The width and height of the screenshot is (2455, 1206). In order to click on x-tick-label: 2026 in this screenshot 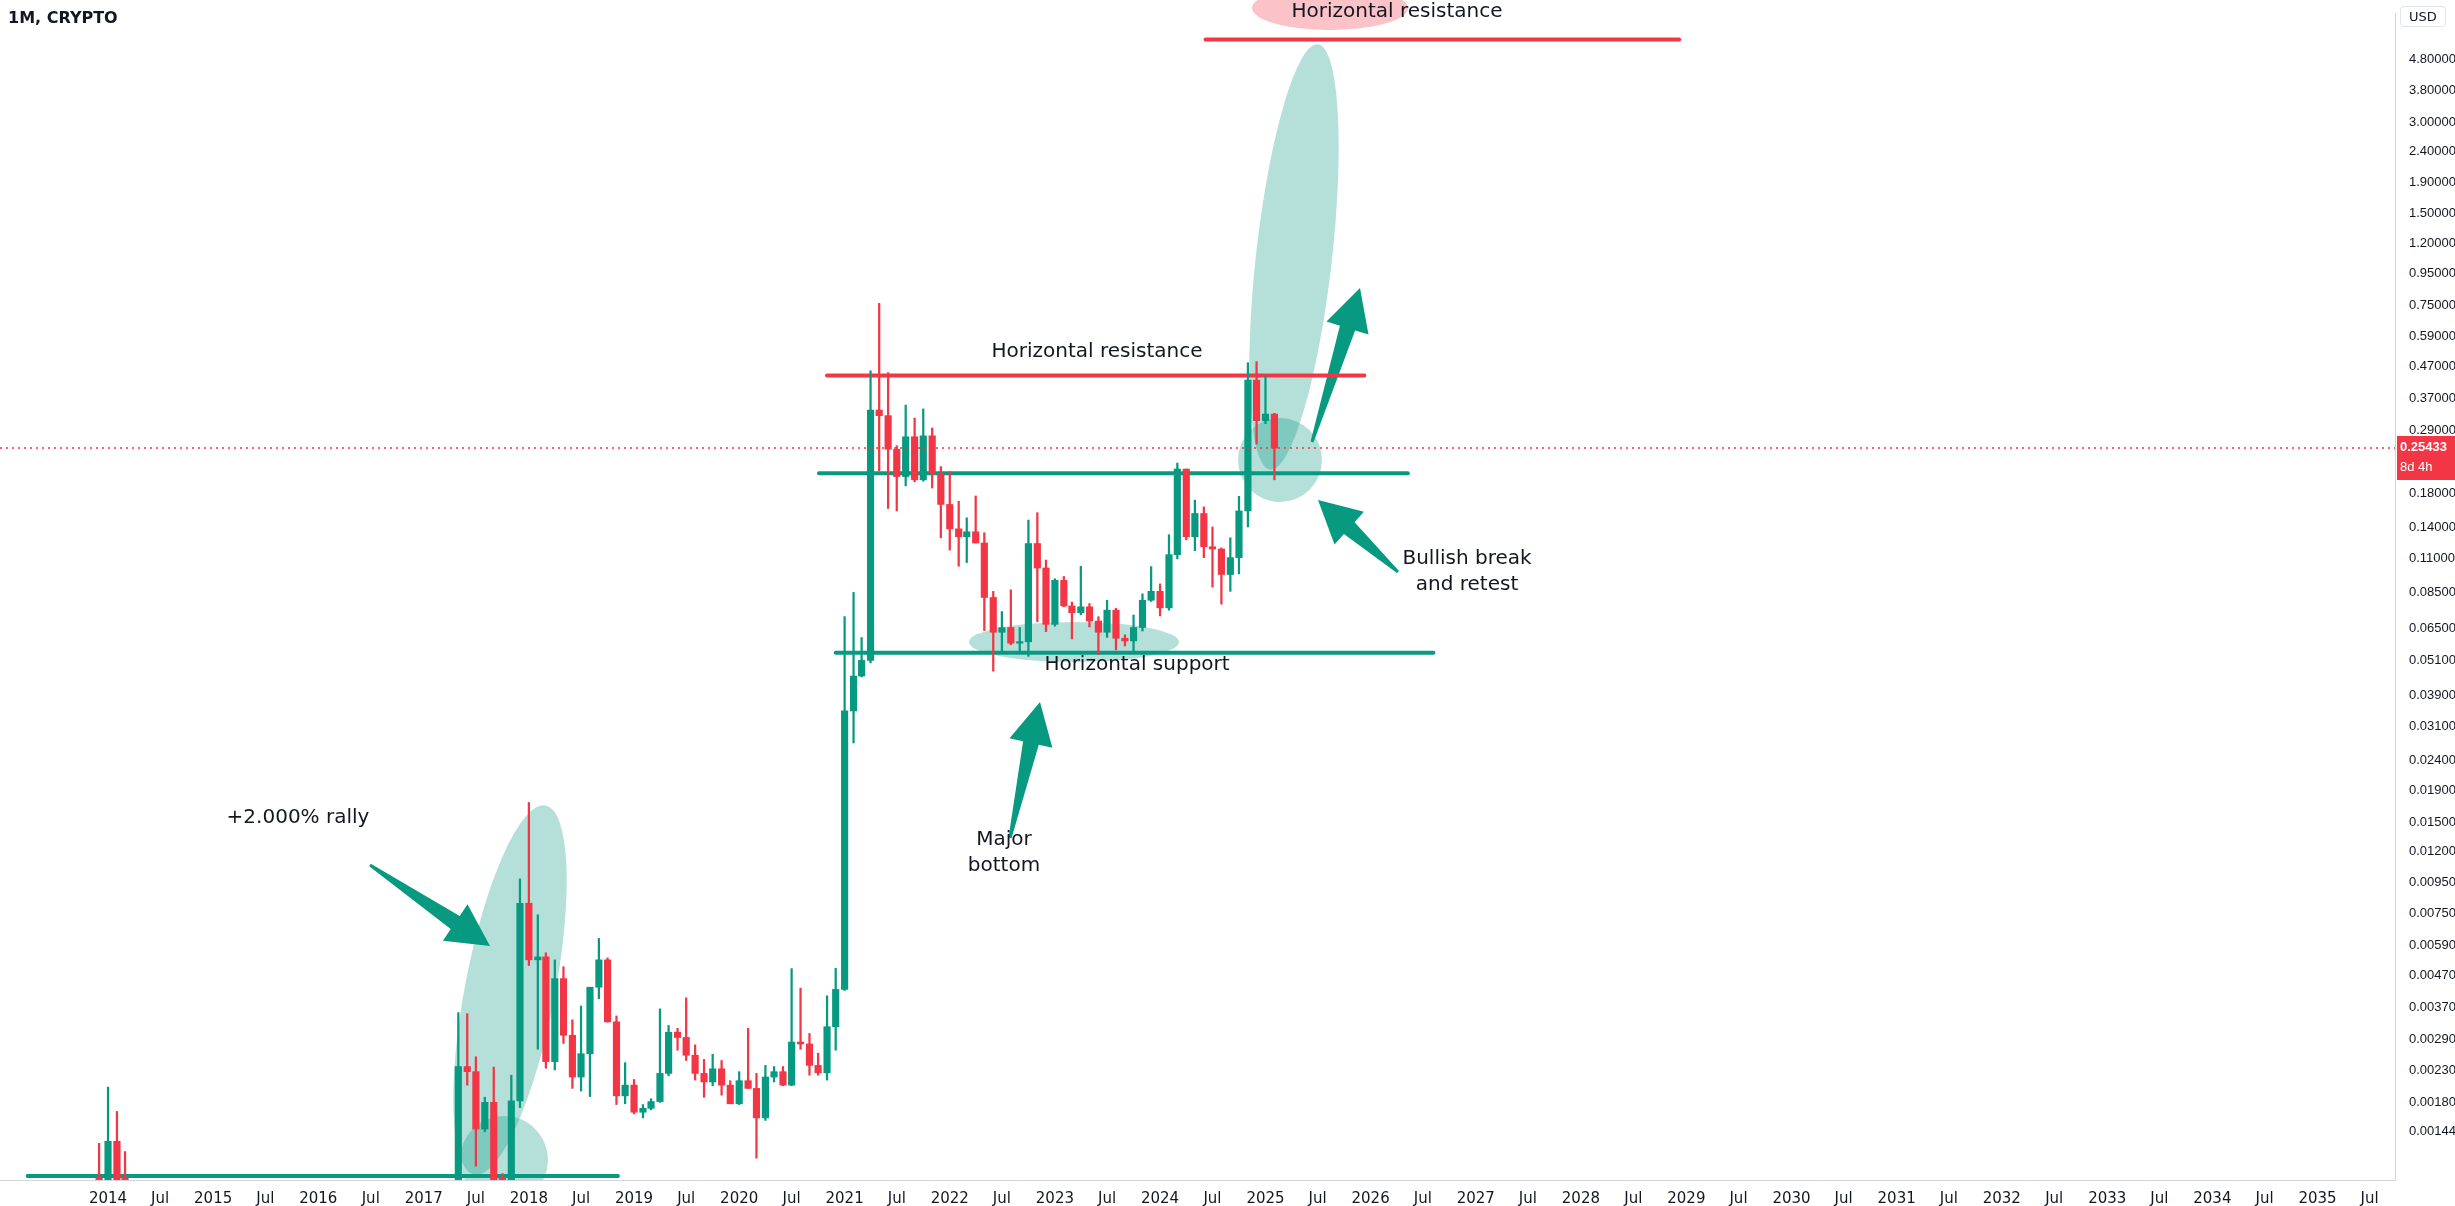, I will do `click(1370, 1197)`.